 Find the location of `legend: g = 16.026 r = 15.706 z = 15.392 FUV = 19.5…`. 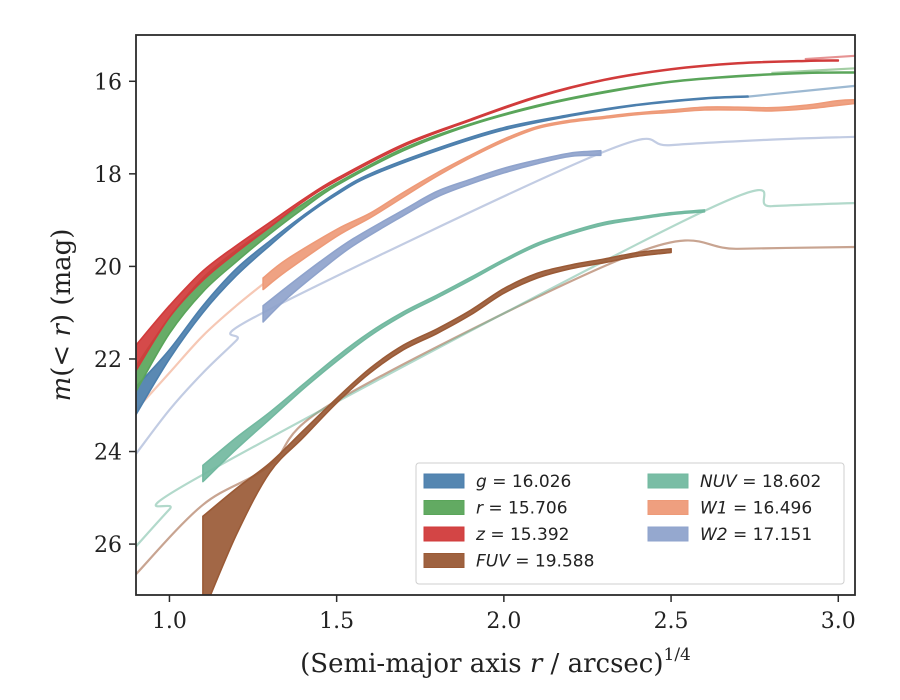

legend: g = 16.026 r = 15.706 z = 15.392 FUV = 19.5… is located at coordinates (630, 523).